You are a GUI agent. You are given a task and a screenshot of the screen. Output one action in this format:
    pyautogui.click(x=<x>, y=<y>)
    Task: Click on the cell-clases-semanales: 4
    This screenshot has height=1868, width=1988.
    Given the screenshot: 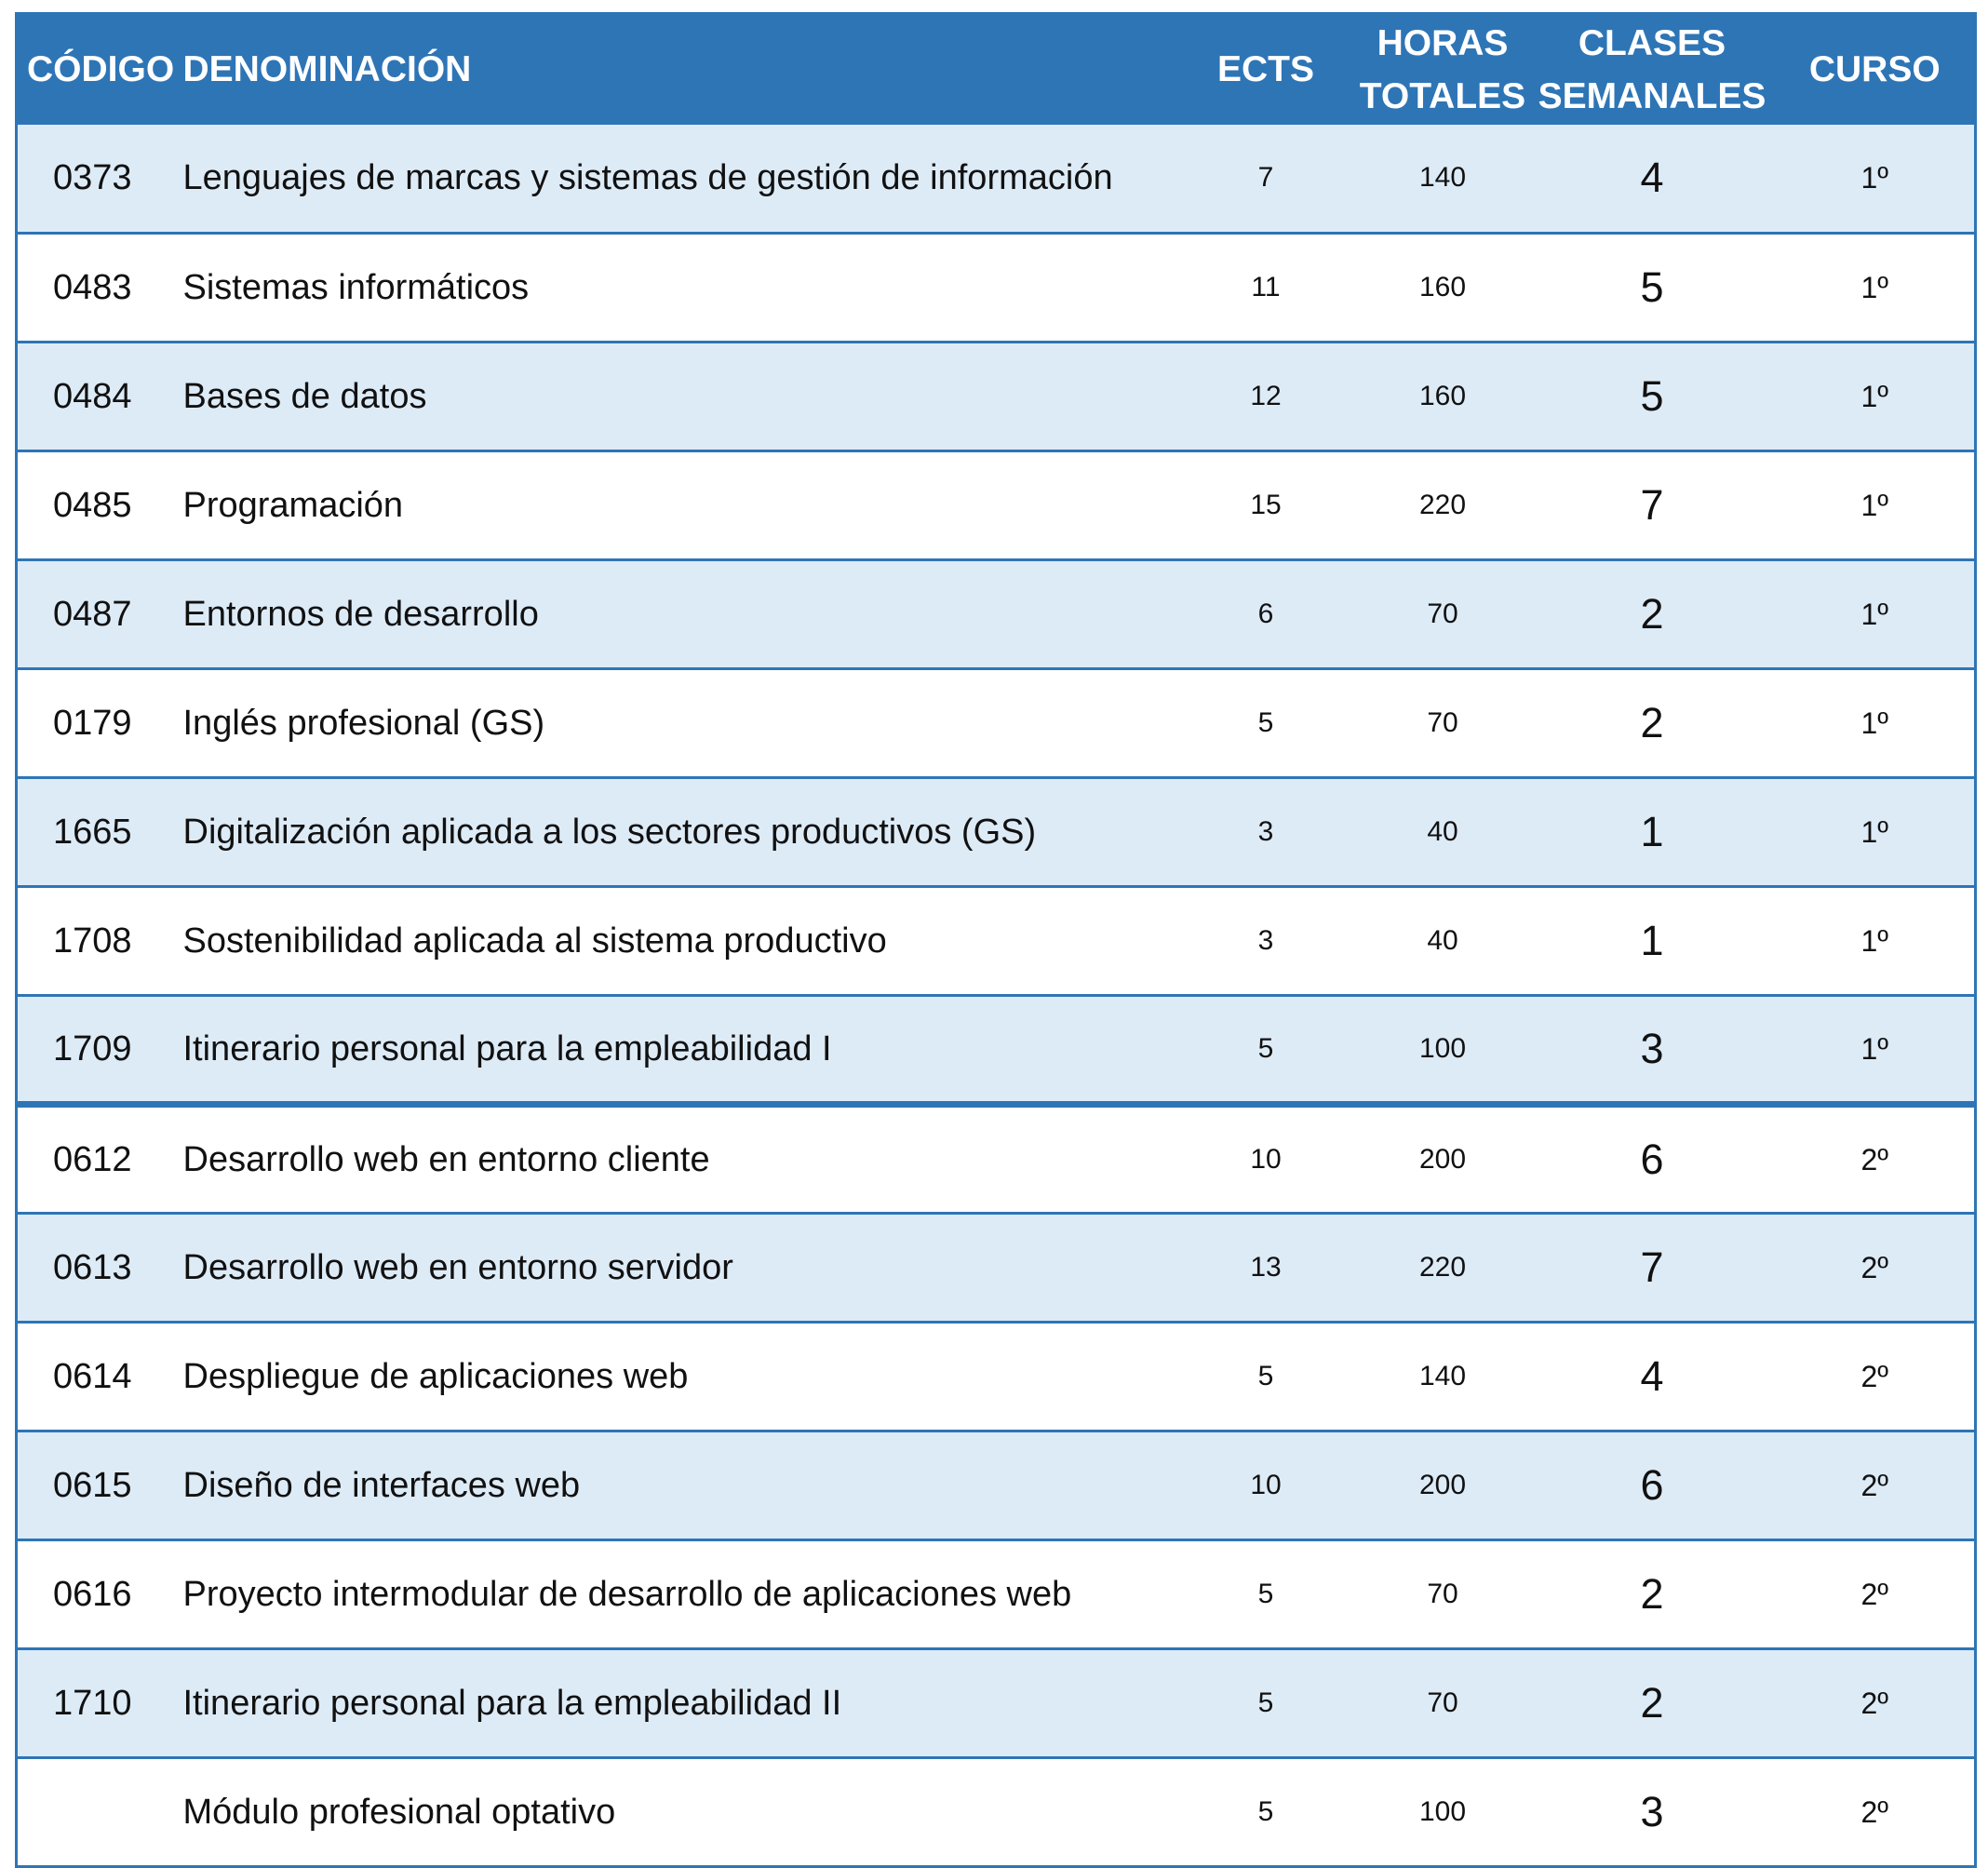 What is the action you would take?
    pyautogui.click(x=1652, y=180)
    